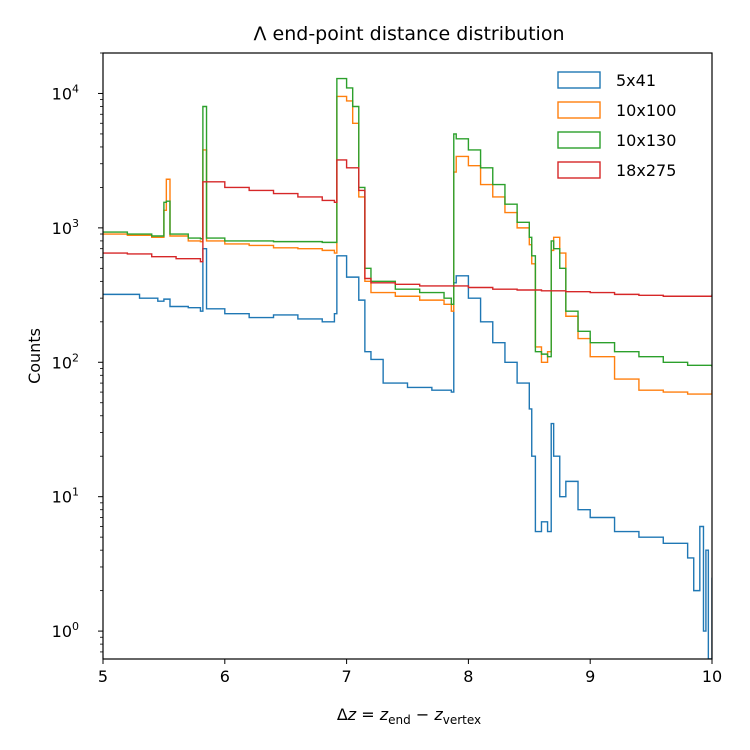  I want to click on x-tick-label: 10, so click(712, 676).